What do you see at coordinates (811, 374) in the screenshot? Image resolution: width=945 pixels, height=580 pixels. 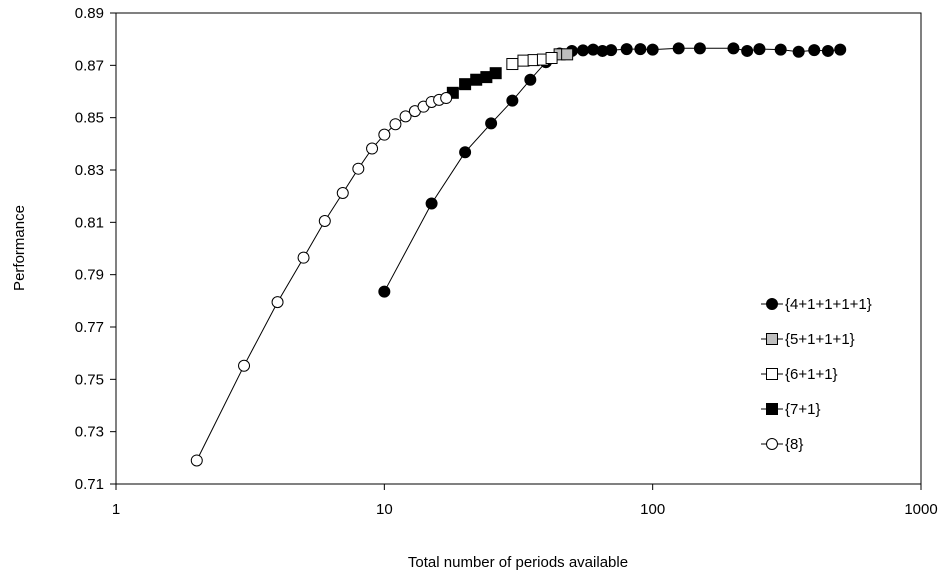 I see `legend-label: {6+1+1}` at bounding box center [811, 374].